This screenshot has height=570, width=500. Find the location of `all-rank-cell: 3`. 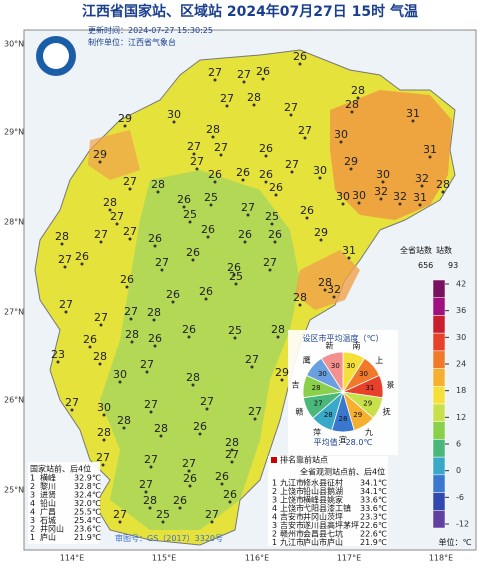

all-rank-cell: 3 is located at coordinates (274, 525).